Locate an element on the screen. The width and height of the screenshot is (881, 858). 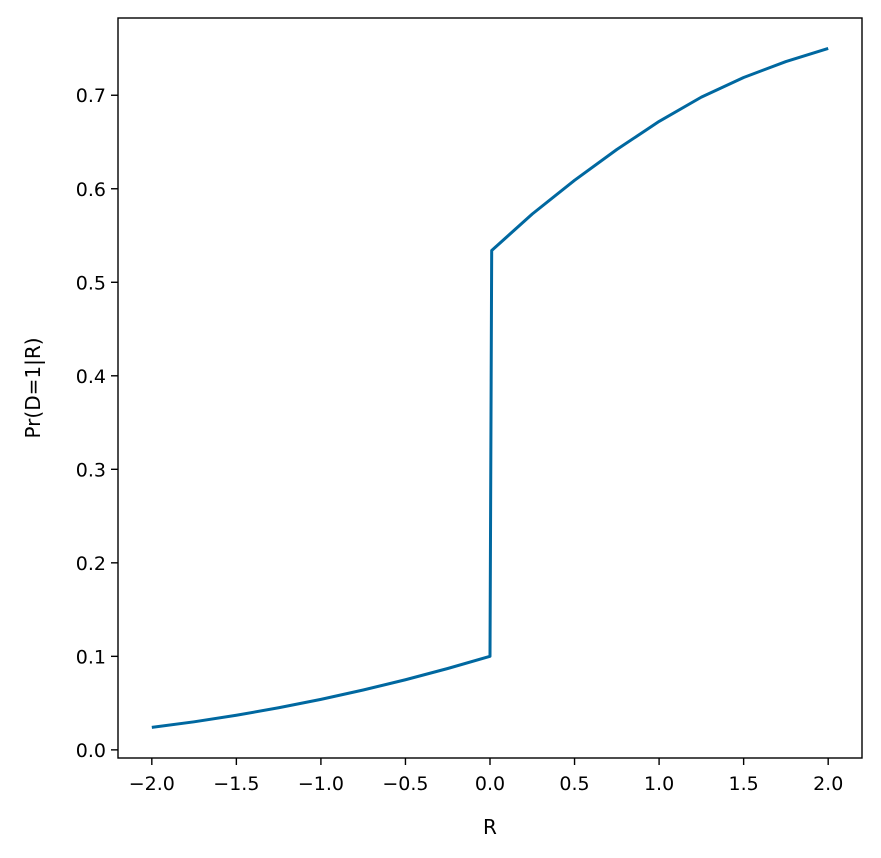
x-tick-label: 2.0 is located at coordinates (828, 784).